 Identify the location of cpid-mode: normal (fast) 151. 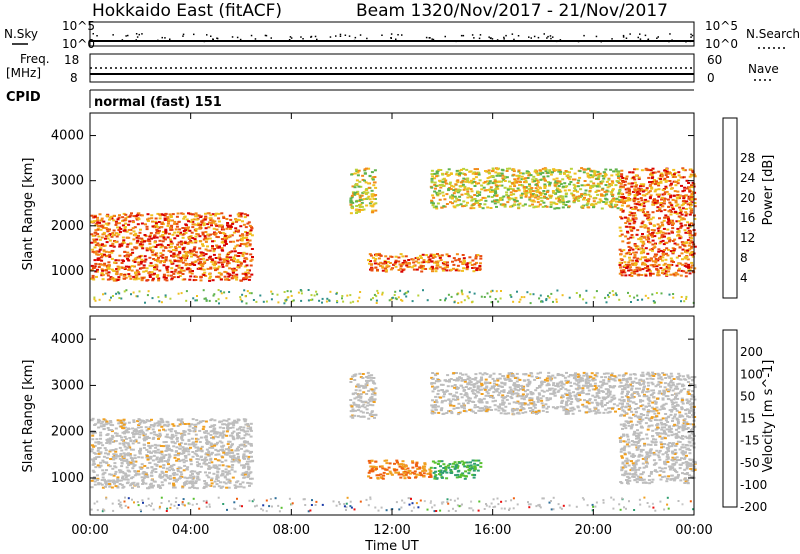
(158, 102).